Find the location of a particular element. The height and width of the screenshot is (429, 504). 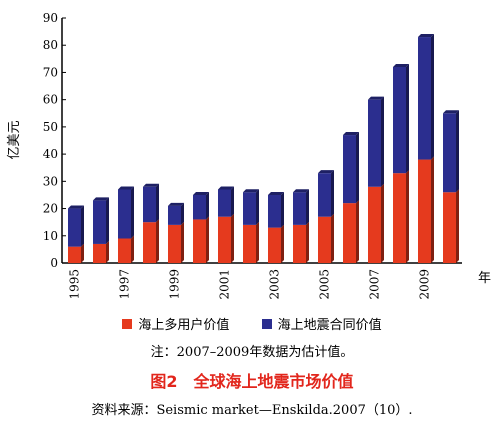

bar-contract-1995-side is located at coordinates (82, 226).